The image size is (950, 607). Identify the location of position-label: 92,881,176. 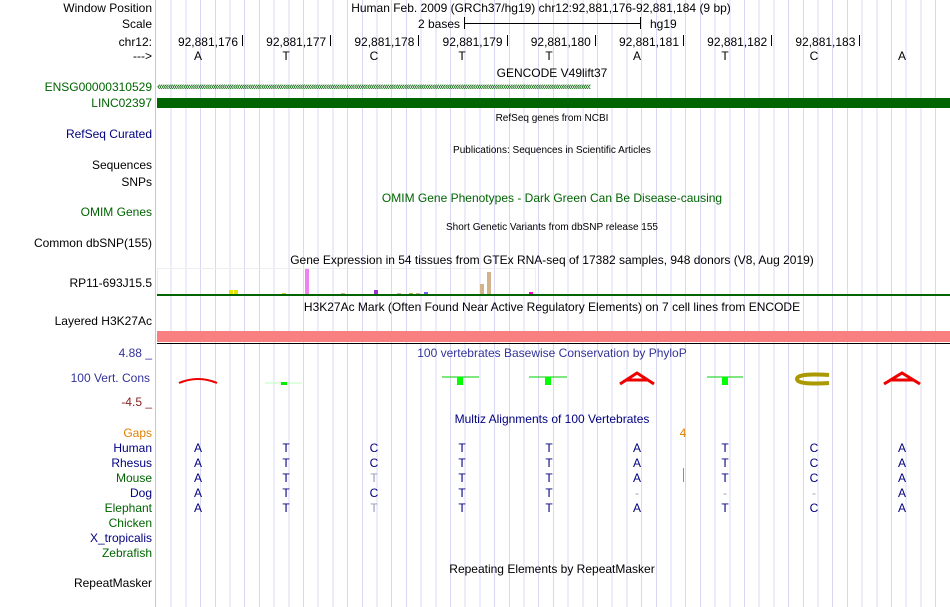
(207, 42).